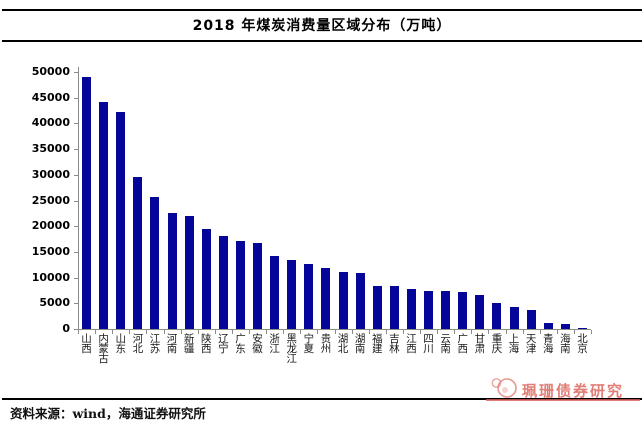 This screenshot has width=644, height=422. Describe the element at coordinates (172, 344) in the screenshot. I see `x-tick-label: 河南` at that location.